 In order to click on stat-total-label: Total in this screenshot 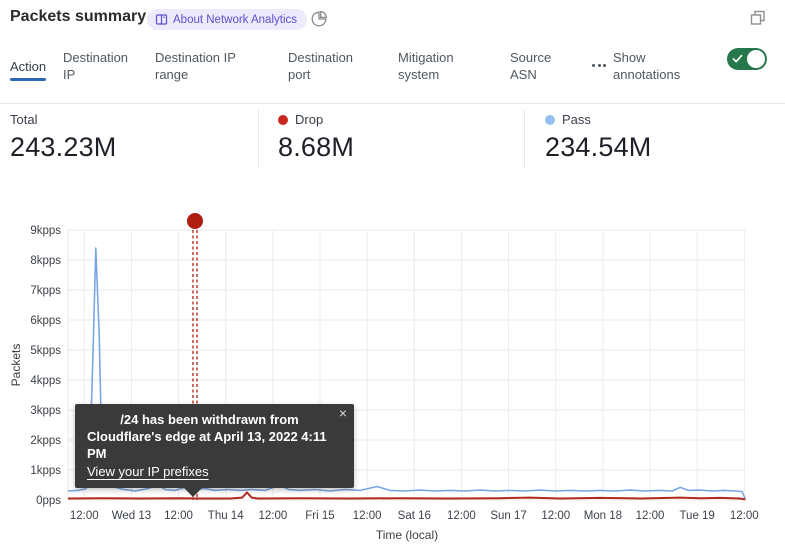, I will do `click(24, 119)`.